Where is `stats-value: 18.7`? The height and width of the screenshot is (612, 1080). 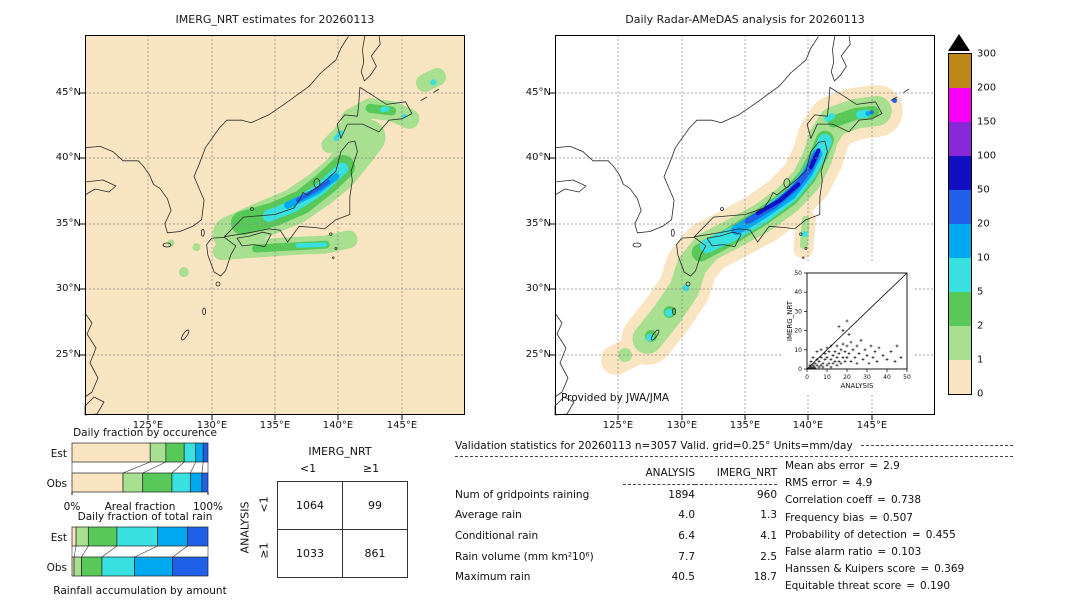 stats-value: 18.7 is located at coordinates (765, 577).